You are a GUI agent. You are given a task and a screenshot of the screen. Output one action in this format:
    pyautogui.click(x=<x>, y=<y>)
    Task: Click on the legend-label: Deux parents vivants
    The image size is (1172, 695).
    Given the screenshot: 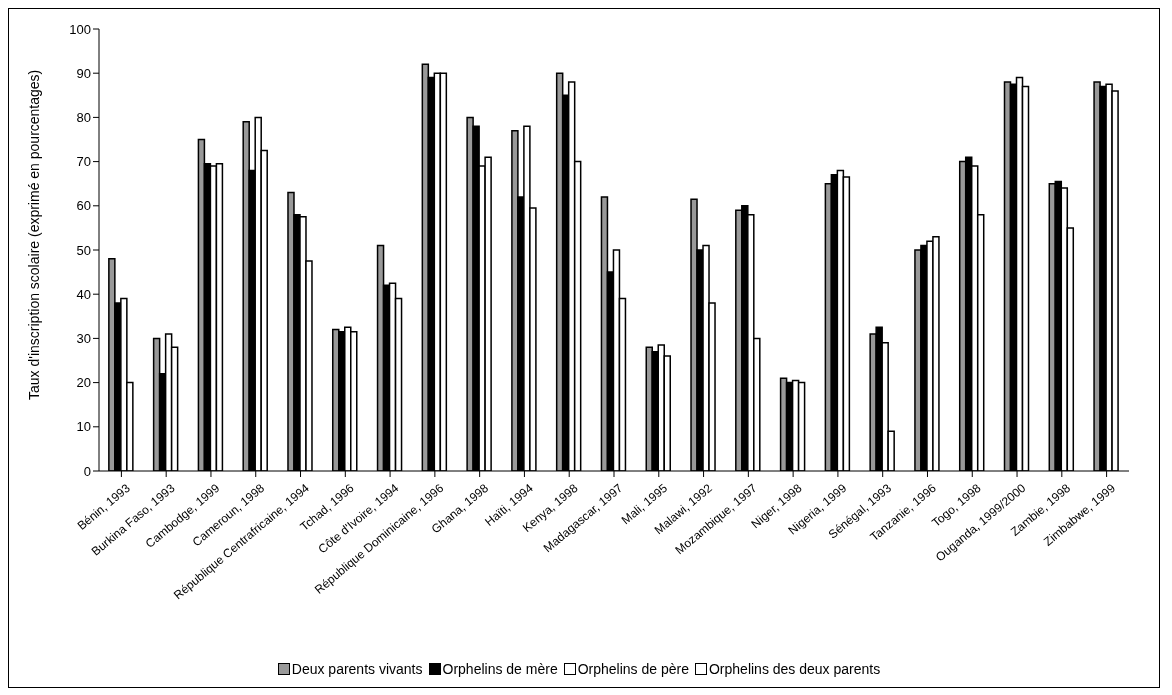 What is the action you would take?
    pyautogui.click(x=356, y=669)
    